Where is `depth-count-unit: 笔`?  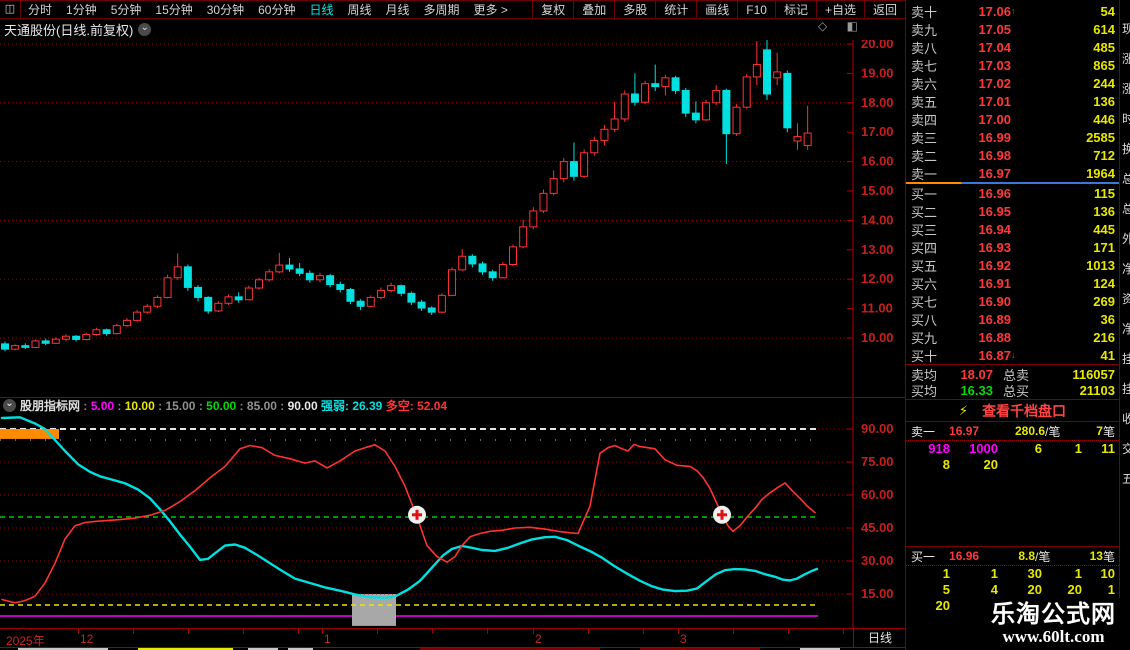
depth-count-unit: 笔 is located at coordinates (1108, 431).